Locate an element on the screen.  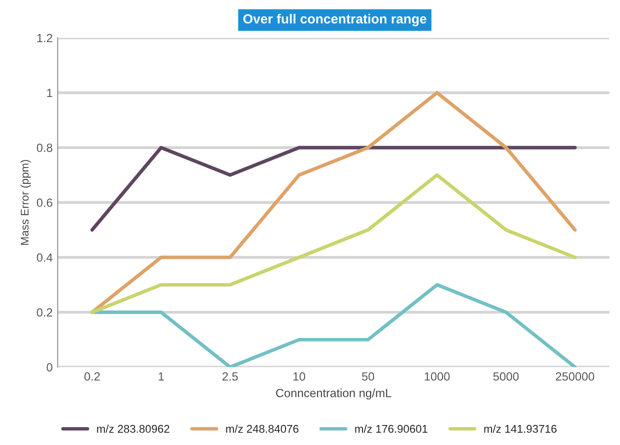
chart-title: Over full concentration range is located at coordinates (334, 20).